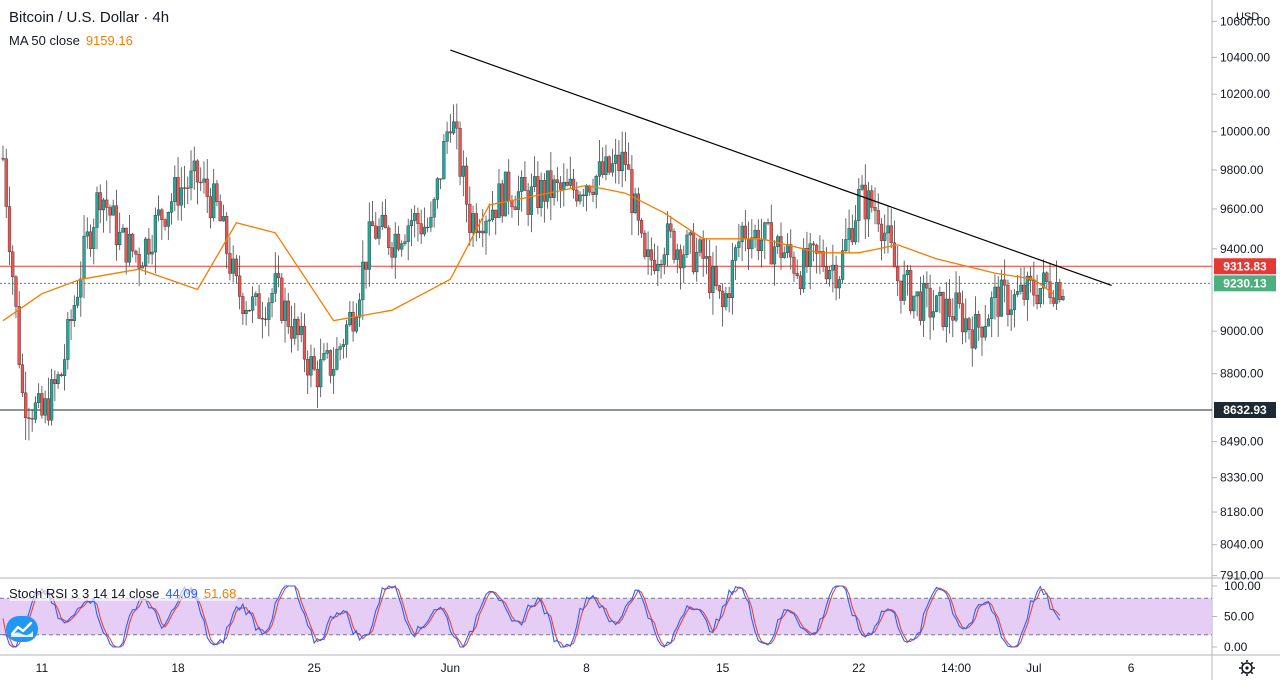 This screenshot has width=1280, height=685. What do you see at coordinates (181, 593) in the screenshot?
I see `stoch-k-value: 44.09` at bounding box center [181, 593].